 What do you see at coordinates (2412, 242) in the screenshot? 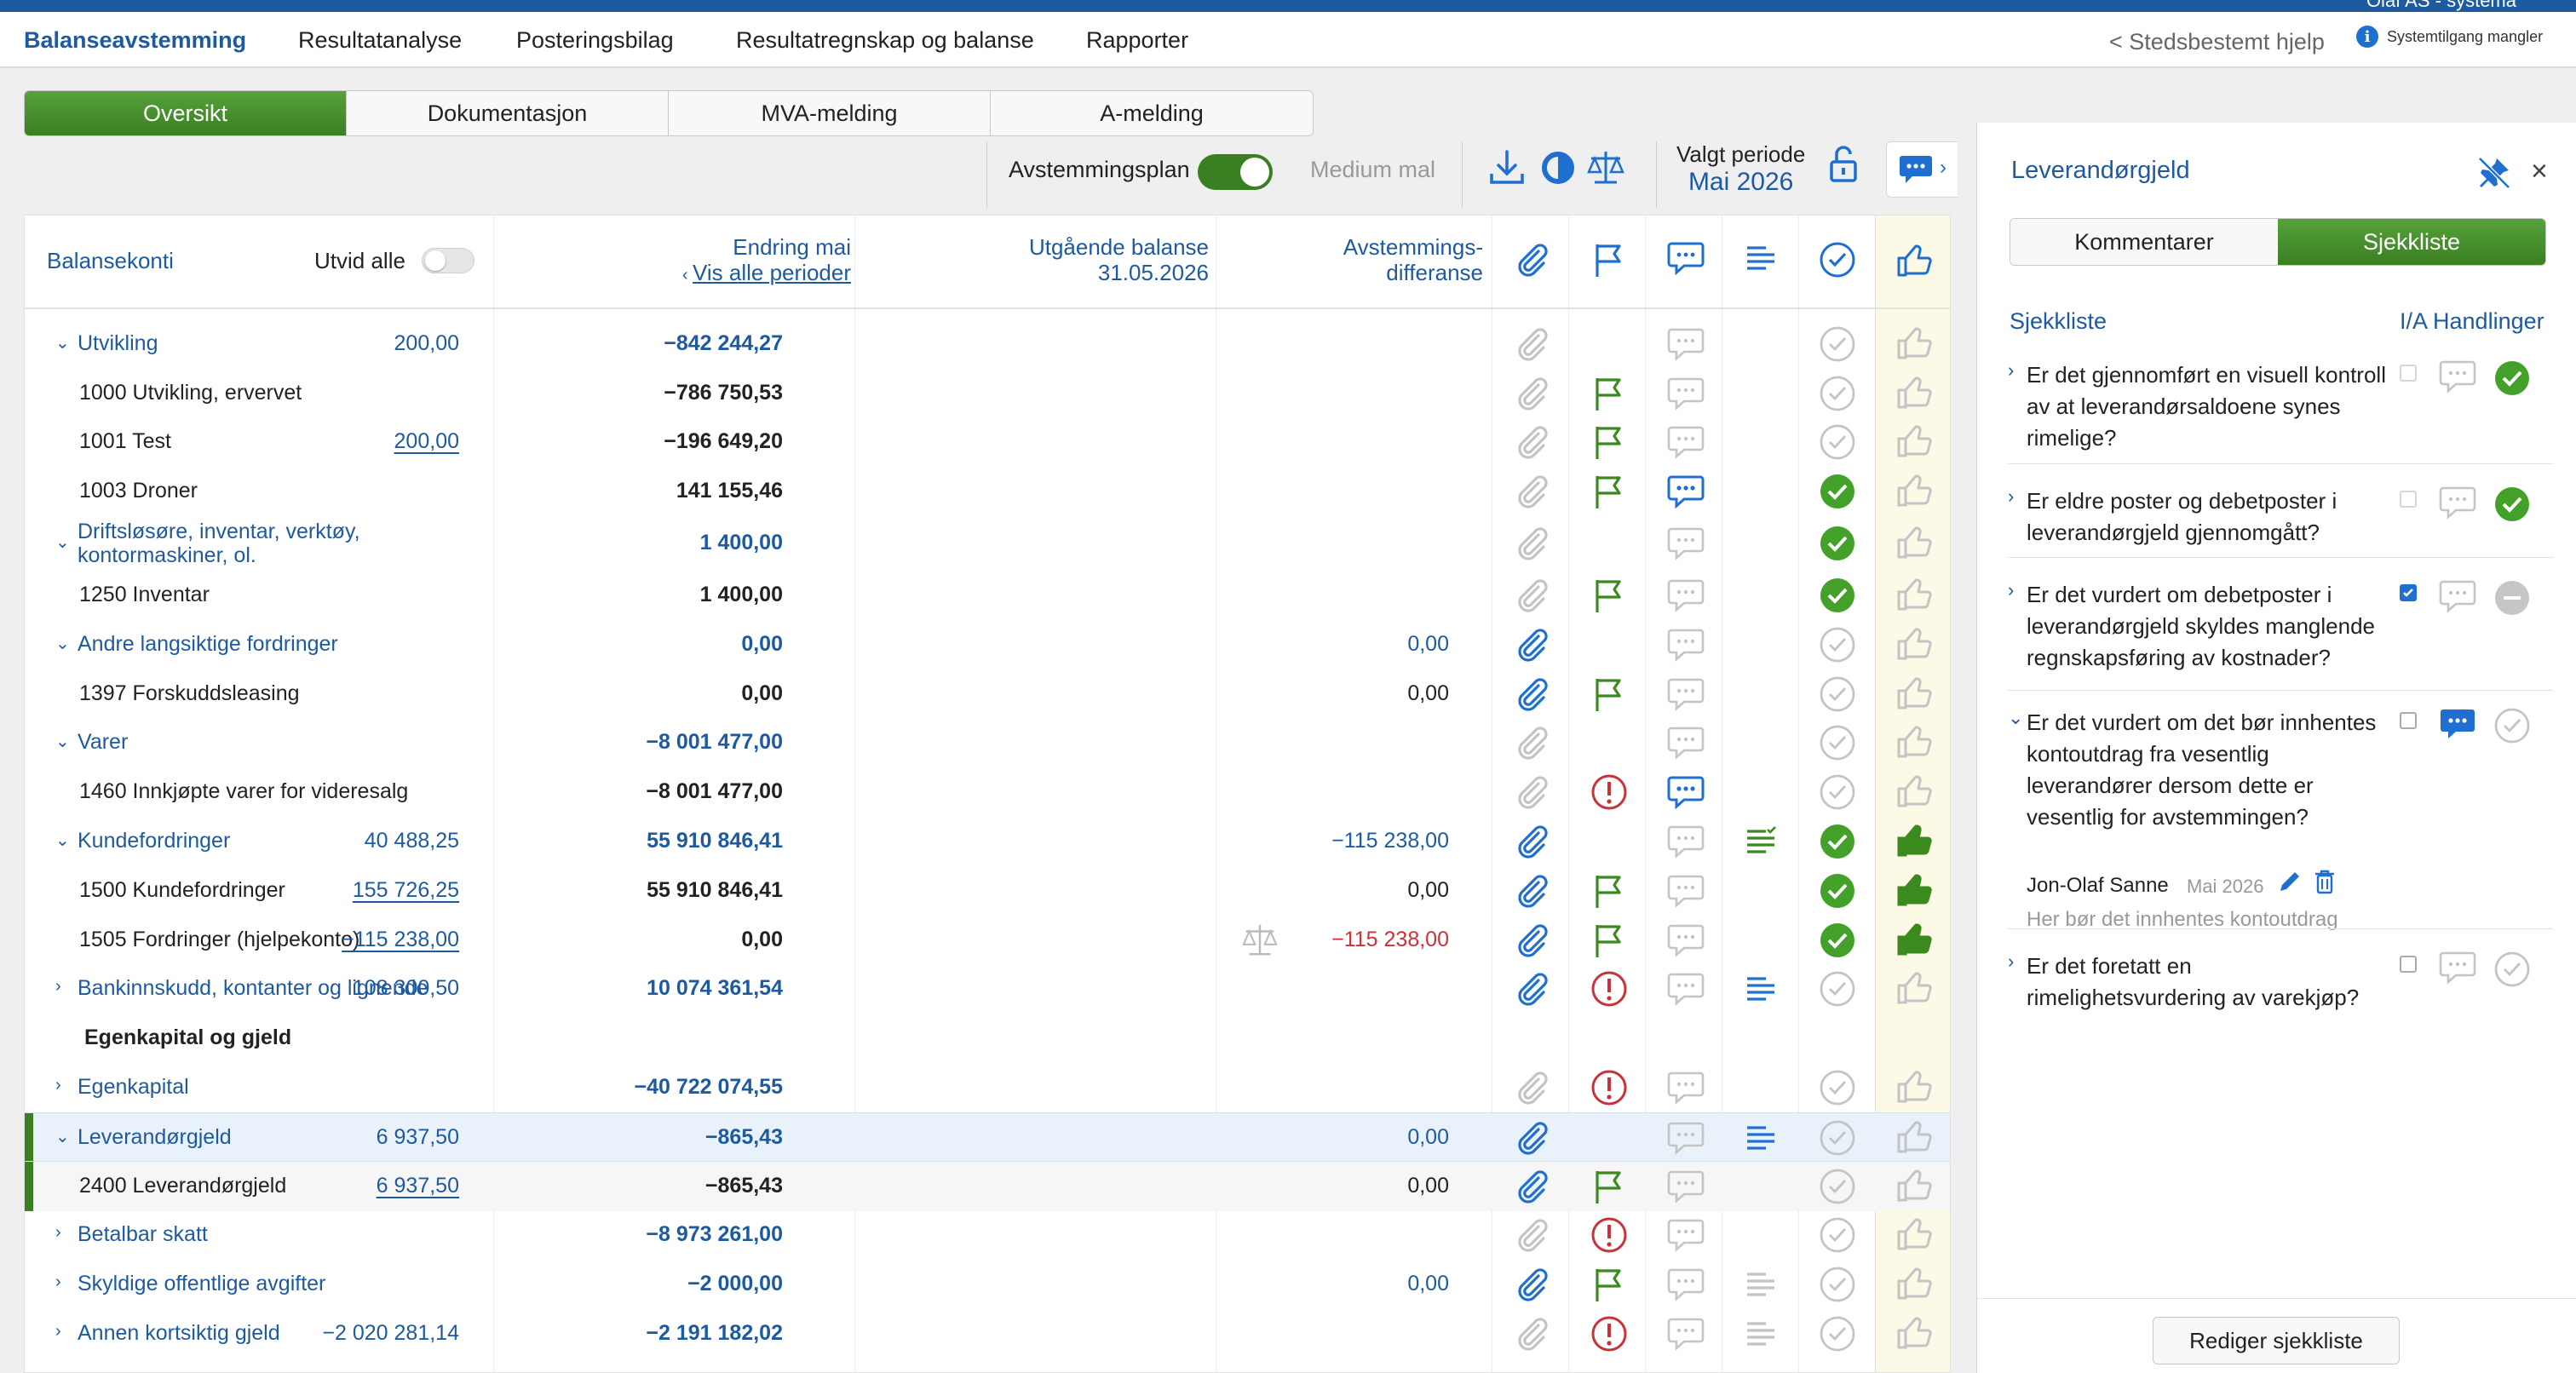
I see `tab-sjekkliste: Sjekkliste` at bounding box center [2412, 242].